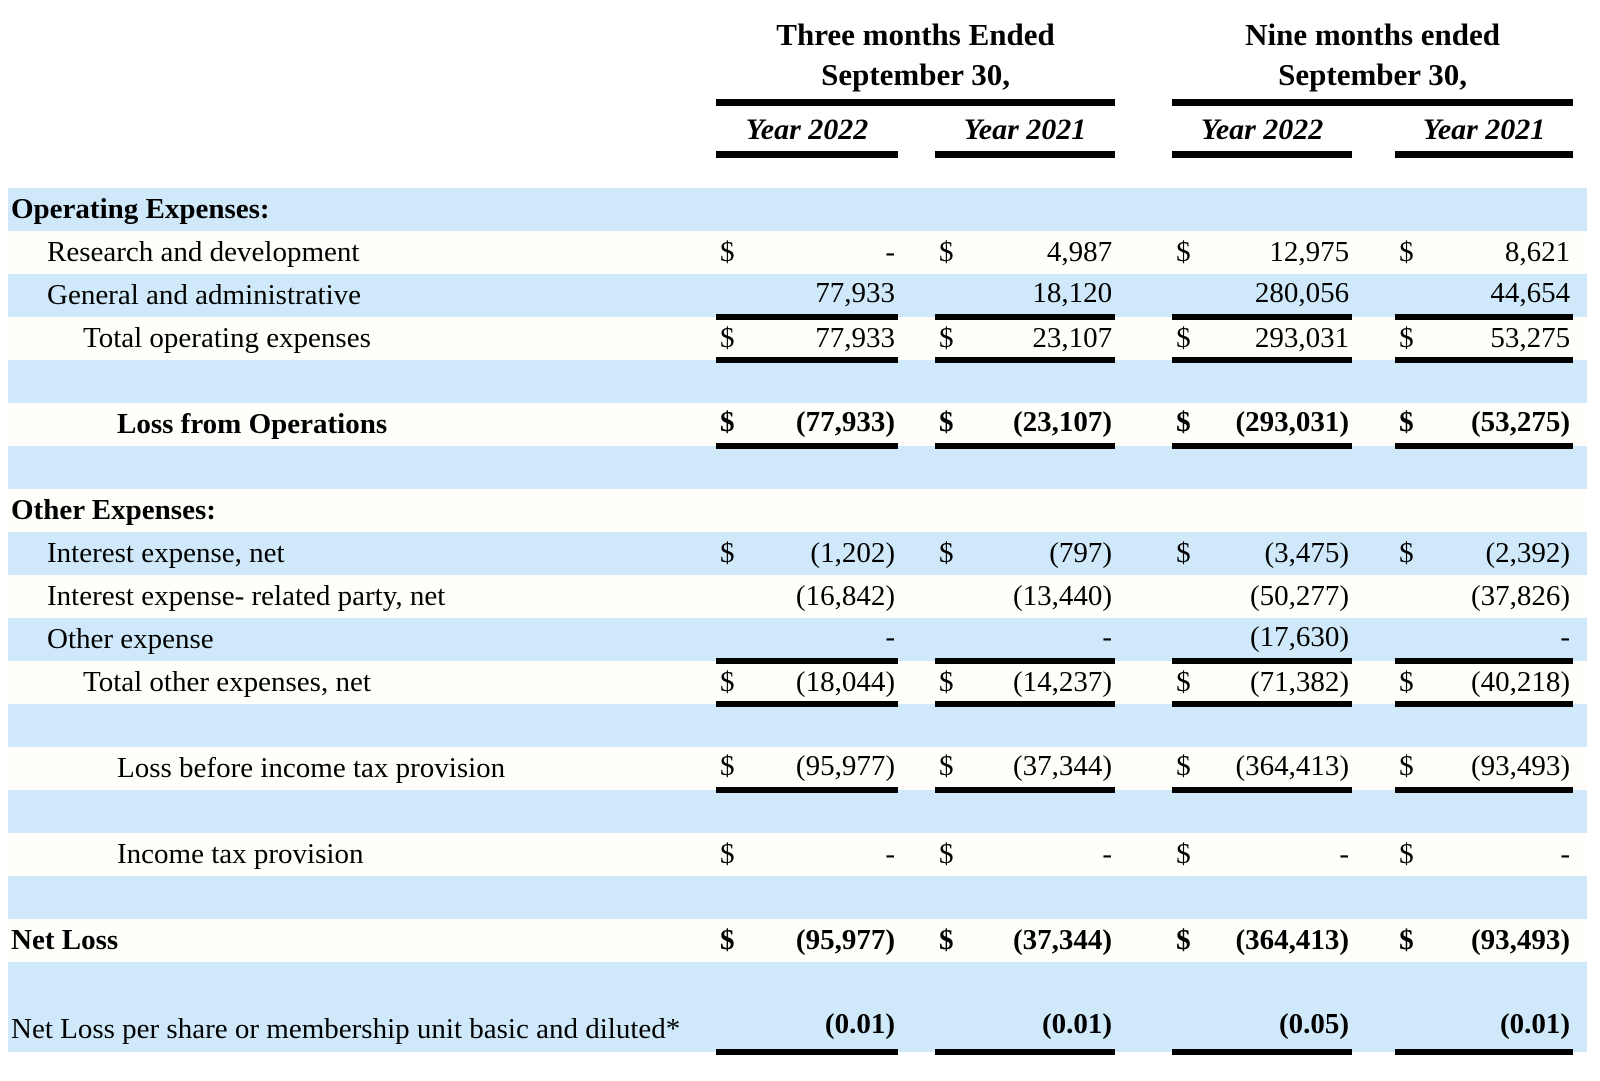 The width and height of the screenshot is (1600, 1081). Describe the element at coordinates (252, 423) in the screenshot. I see `row-label-text: Loss from Operations` at that location.